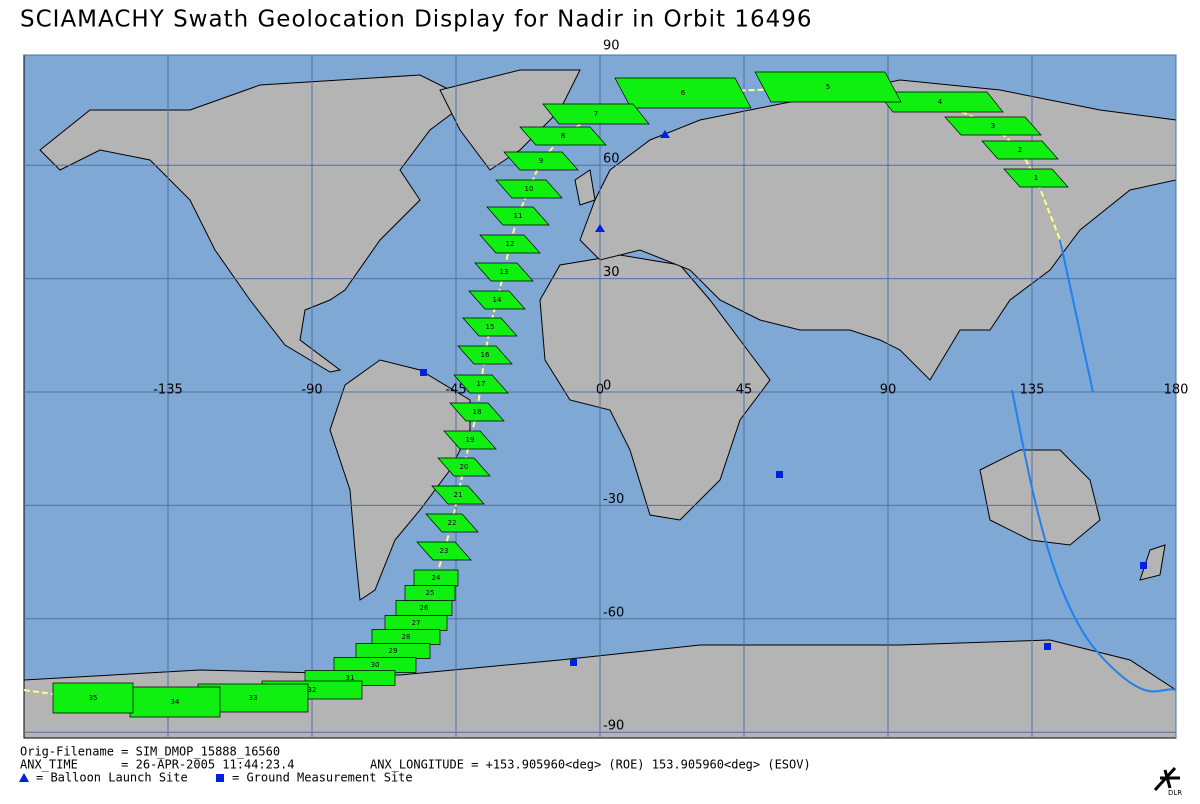 This screenshot has width=1200, height=804. What do you see at coordinates (112, 778) in the screenshot?
I see `legend-text: = Balloon Launch Site` at bounding box center [112, 778].